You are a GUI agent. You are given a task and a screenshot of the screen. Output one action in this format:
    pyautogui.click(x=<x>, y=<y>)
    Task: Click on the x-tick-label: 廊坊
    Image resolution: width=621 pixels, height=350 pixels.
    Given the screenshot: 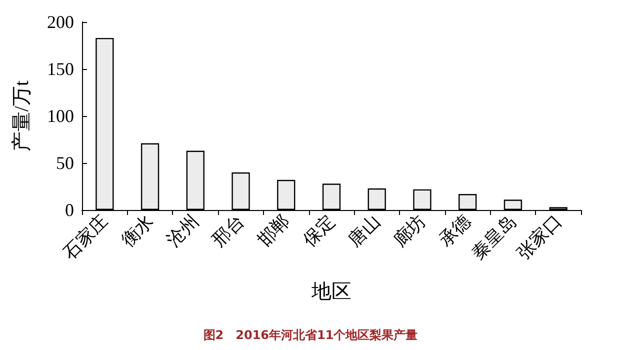 What is the action you would take?
    pyautogui.click(x=410, y=230)
    